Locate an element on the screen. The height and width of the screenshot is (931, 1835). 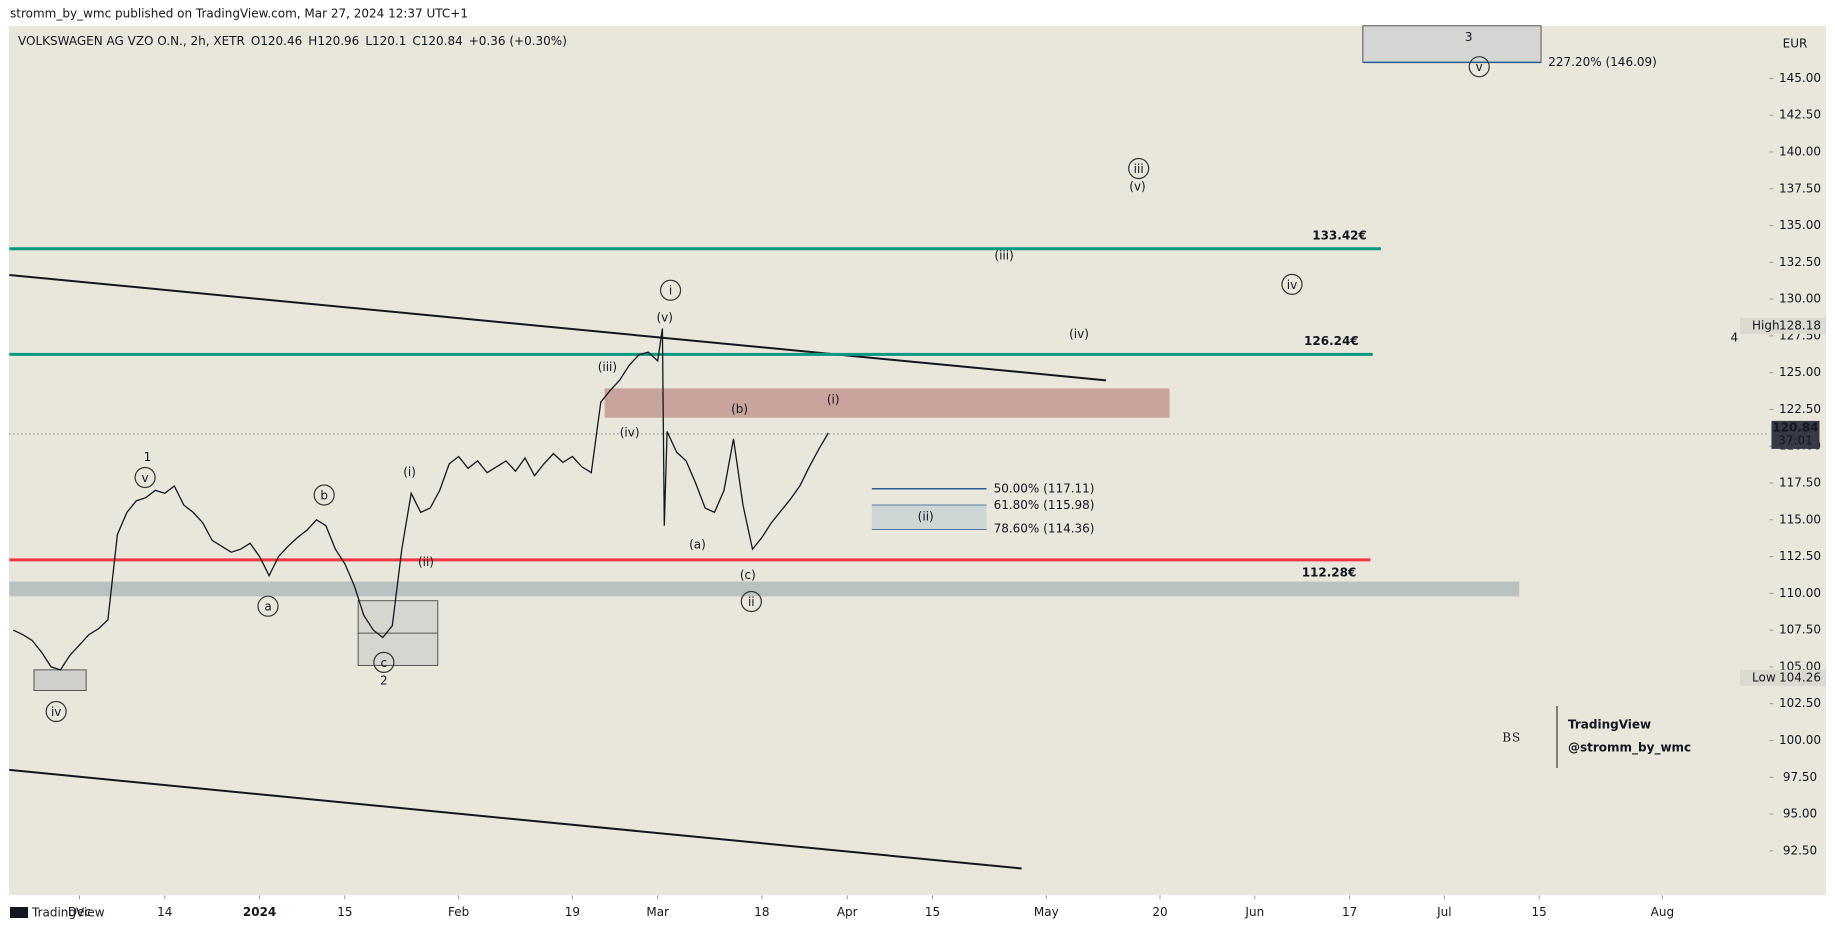
y-tick-label: 92.50 is located at coordinates (1800, 850).